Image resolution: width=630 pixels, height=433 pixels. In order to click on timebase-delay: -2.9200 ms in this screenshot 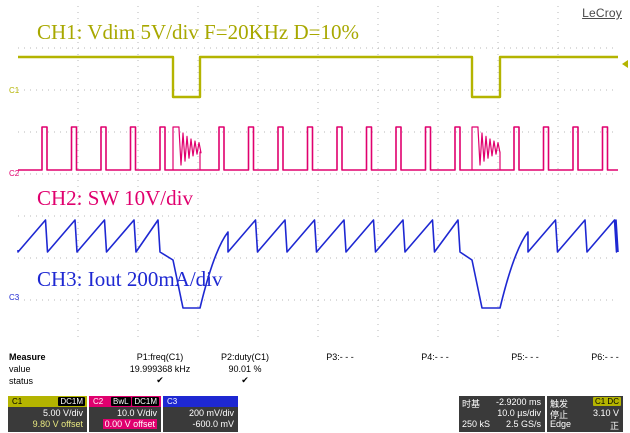, I will do `click(518, 402)`.